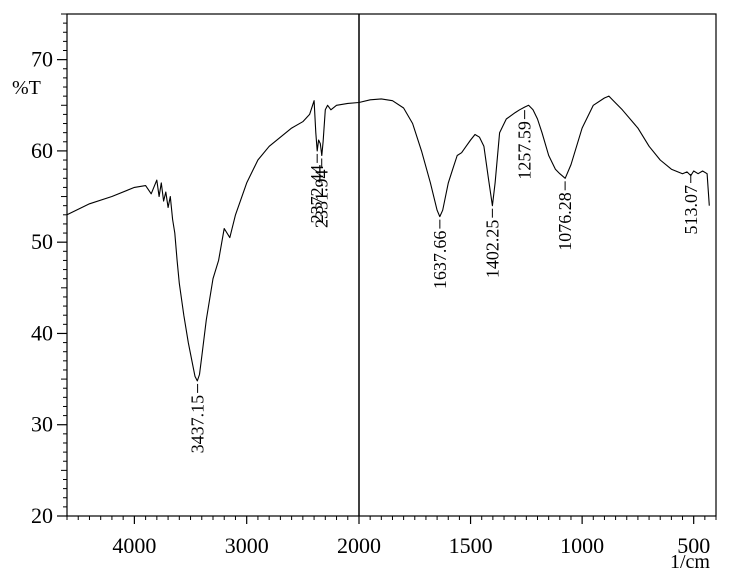  Describe the element at coordinates (42, 59) in the screenshot. I see `y-tick-label: 70` at that location.